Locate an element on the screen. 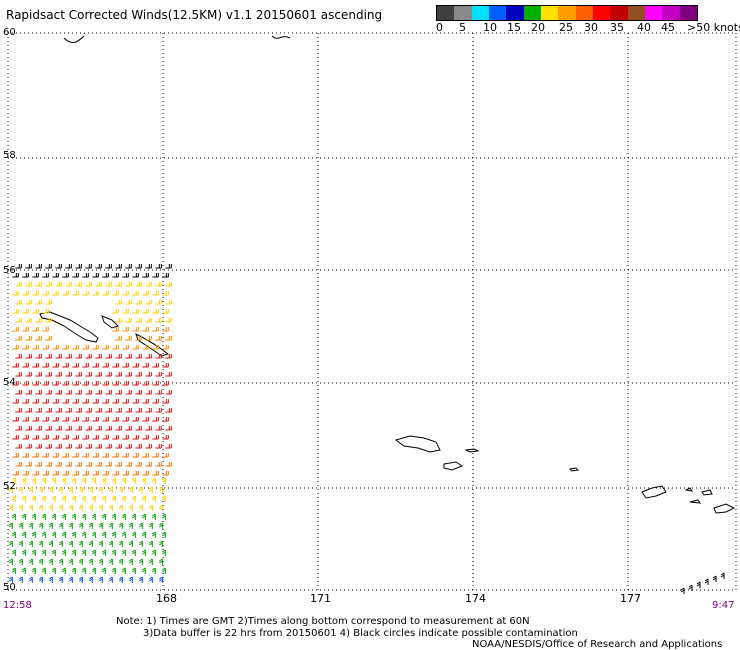 This screenshot has height=650, width=740. lat-label-52: 52 is located at coordinates (9, 486).